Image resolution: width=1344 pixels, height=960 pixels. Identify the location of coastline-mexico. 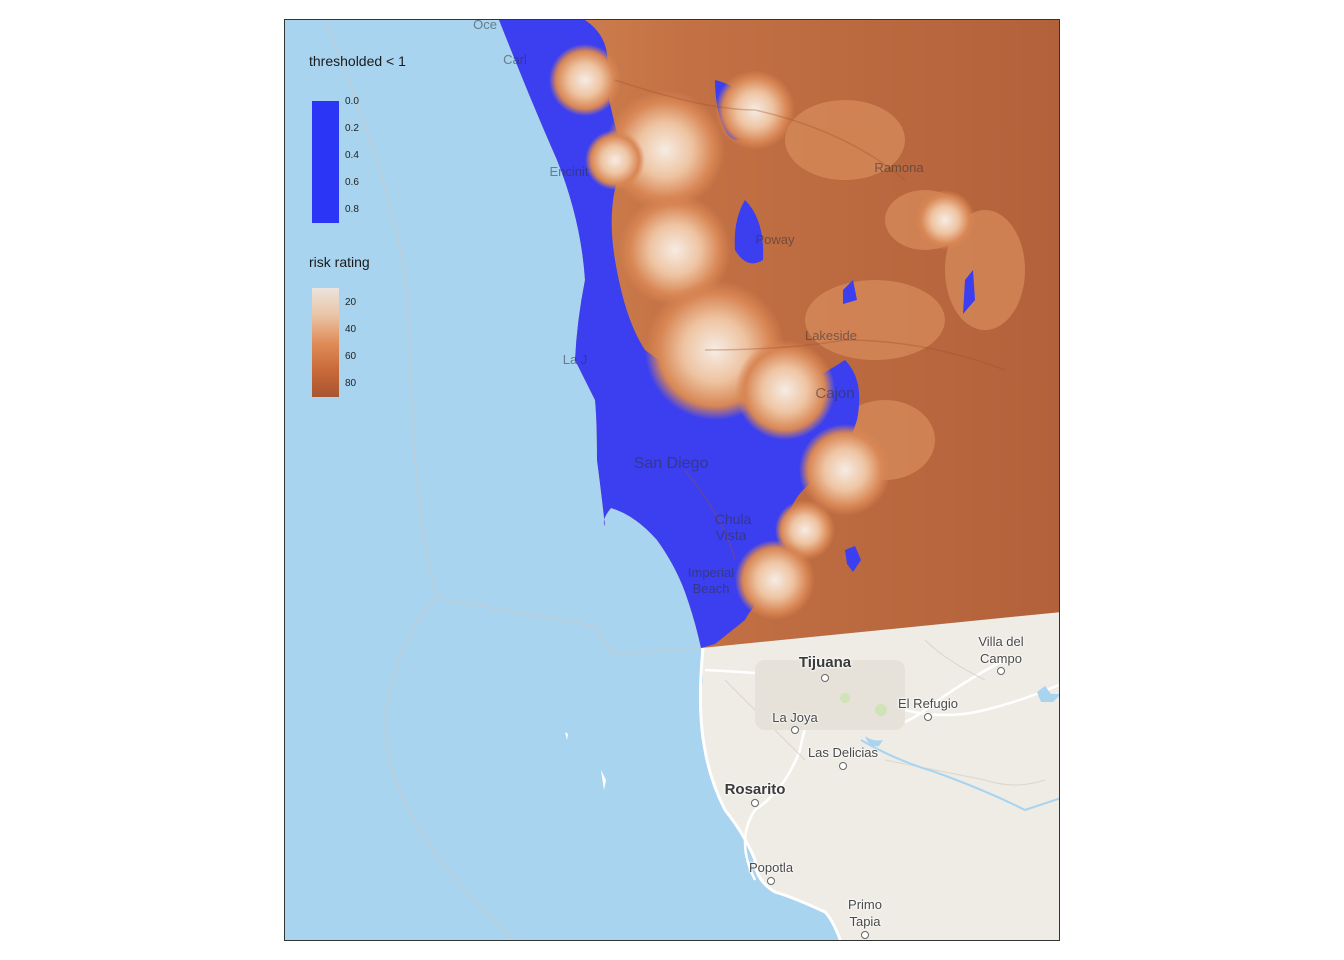
(770, 793).